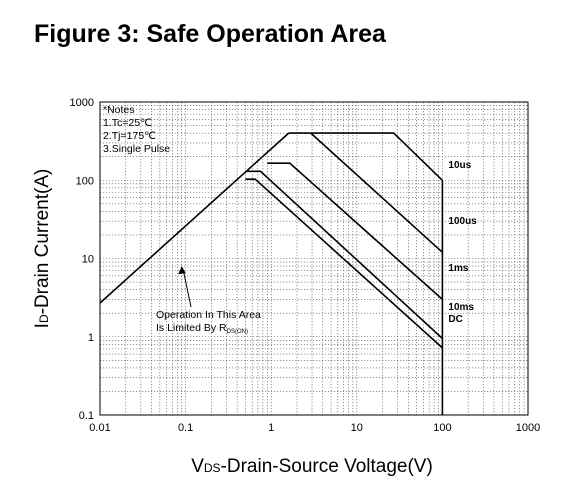 The height and width of the screenshot is (485, 563). What do you see at coordinates (202, 328) in the screenshot?
I see `annotation-line: Is Limited By RDS(ON)` at bounding box center [202, 328].